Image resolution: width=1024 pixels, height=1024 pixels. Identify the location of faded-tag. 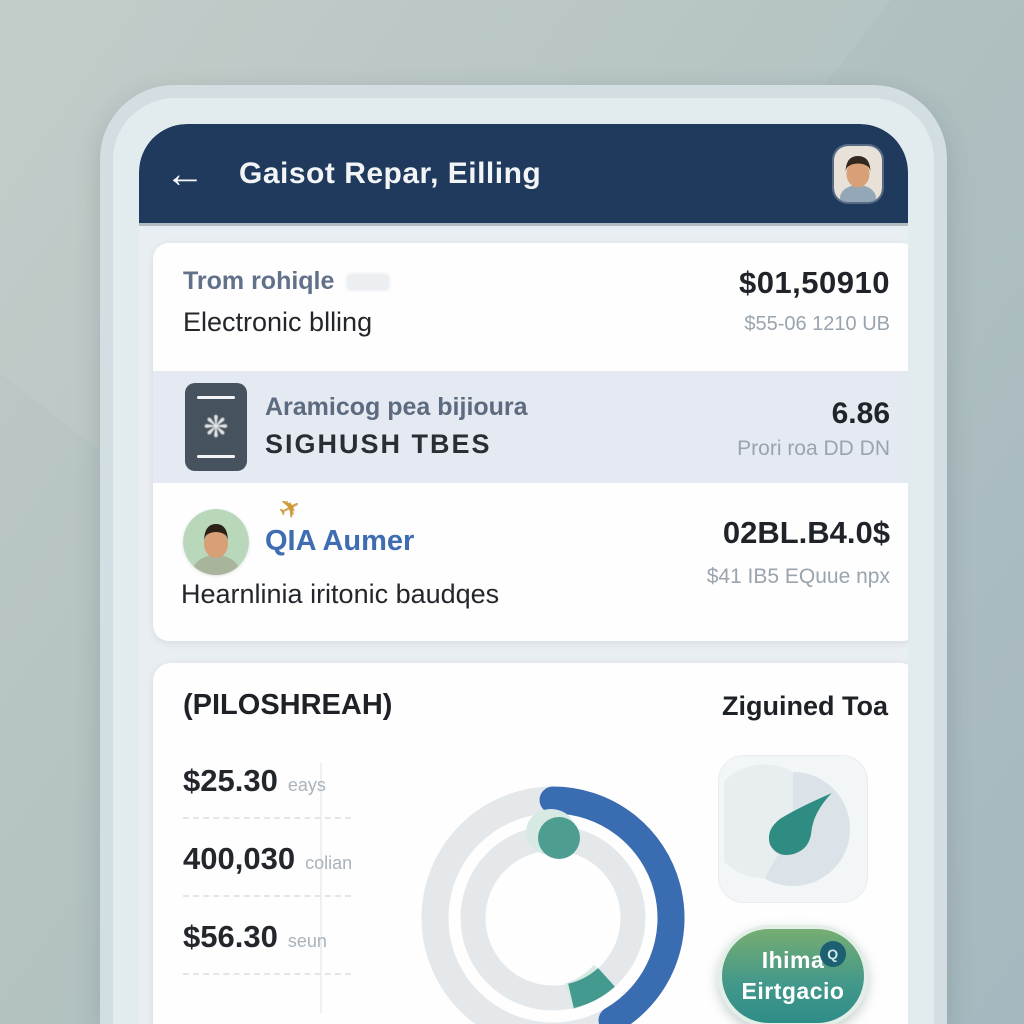
(368, 282).